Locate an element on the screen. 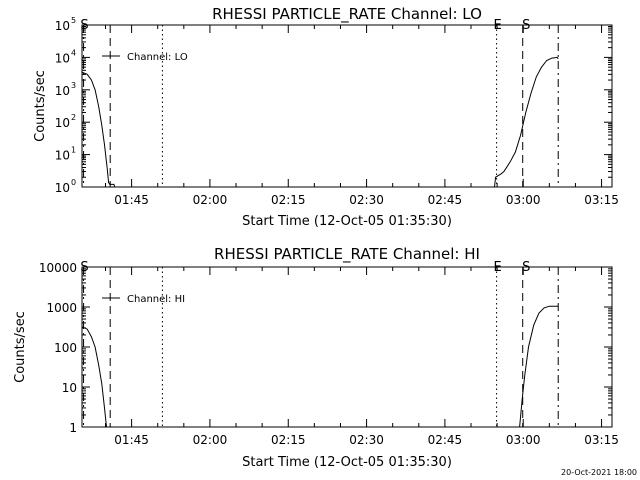 Image resolution: width=640 pixels, height=480 pixels. y-tick-label-exponent: 0 is located at coordinates (73, 182).